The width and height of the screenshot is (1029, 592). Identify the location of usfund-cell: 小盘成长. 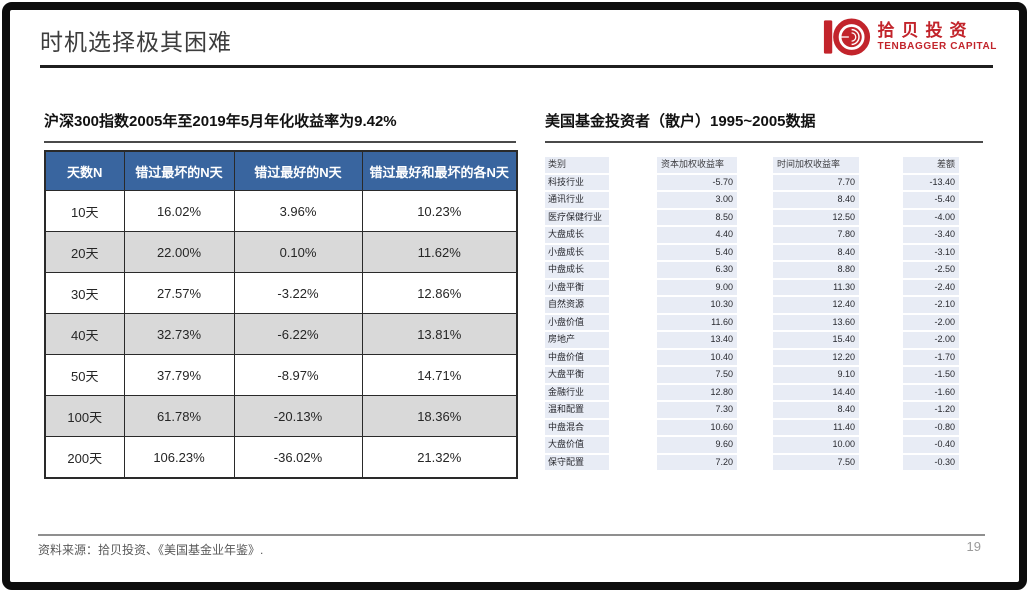
(577, 252).